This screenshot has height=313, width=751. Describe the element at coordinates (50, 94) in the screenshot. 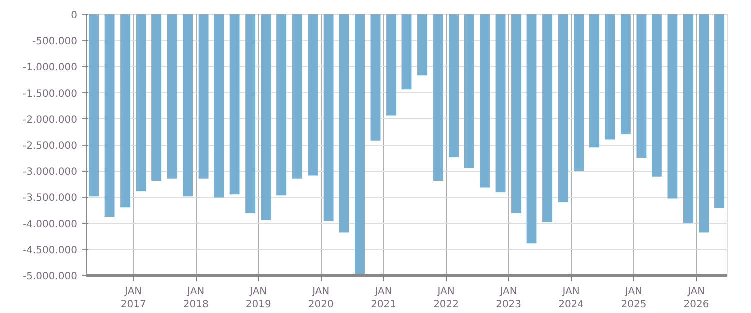

I see `y-tick-label: -1.500.000` at that location.